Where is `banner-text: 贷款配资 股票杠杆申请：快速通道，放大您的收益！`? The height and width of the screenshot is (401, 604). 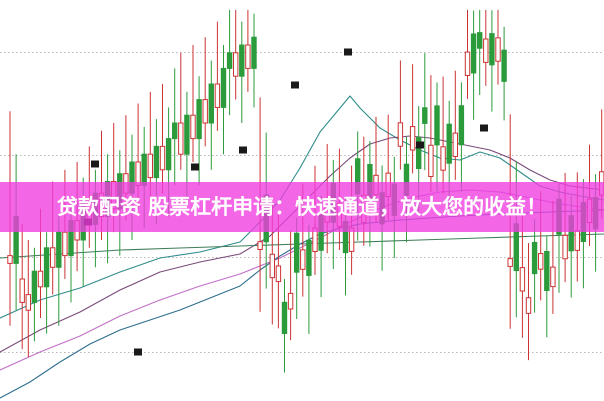 banner-text: 贷款配资 股票杠杆申请：快速通道，放大您的收益！ is located at coordinates (302, 206).